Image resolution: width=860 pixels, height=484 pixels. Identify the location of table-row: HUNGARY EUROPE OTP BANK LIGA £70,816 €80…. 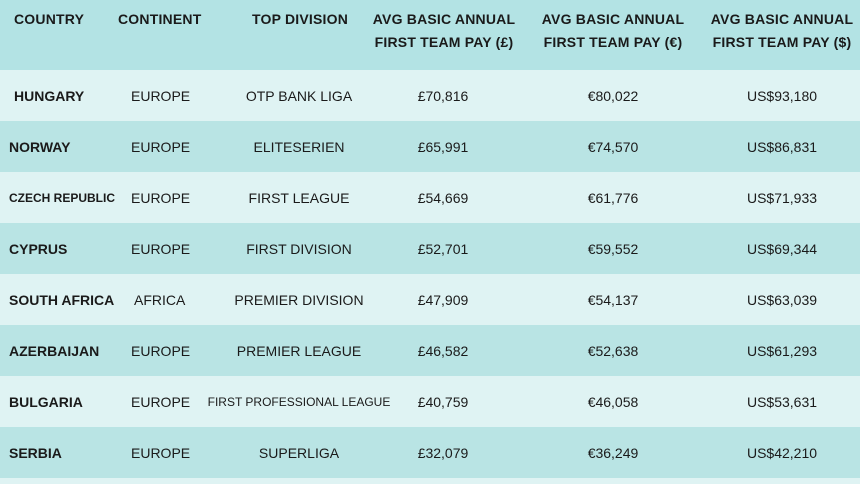
(430, 95).